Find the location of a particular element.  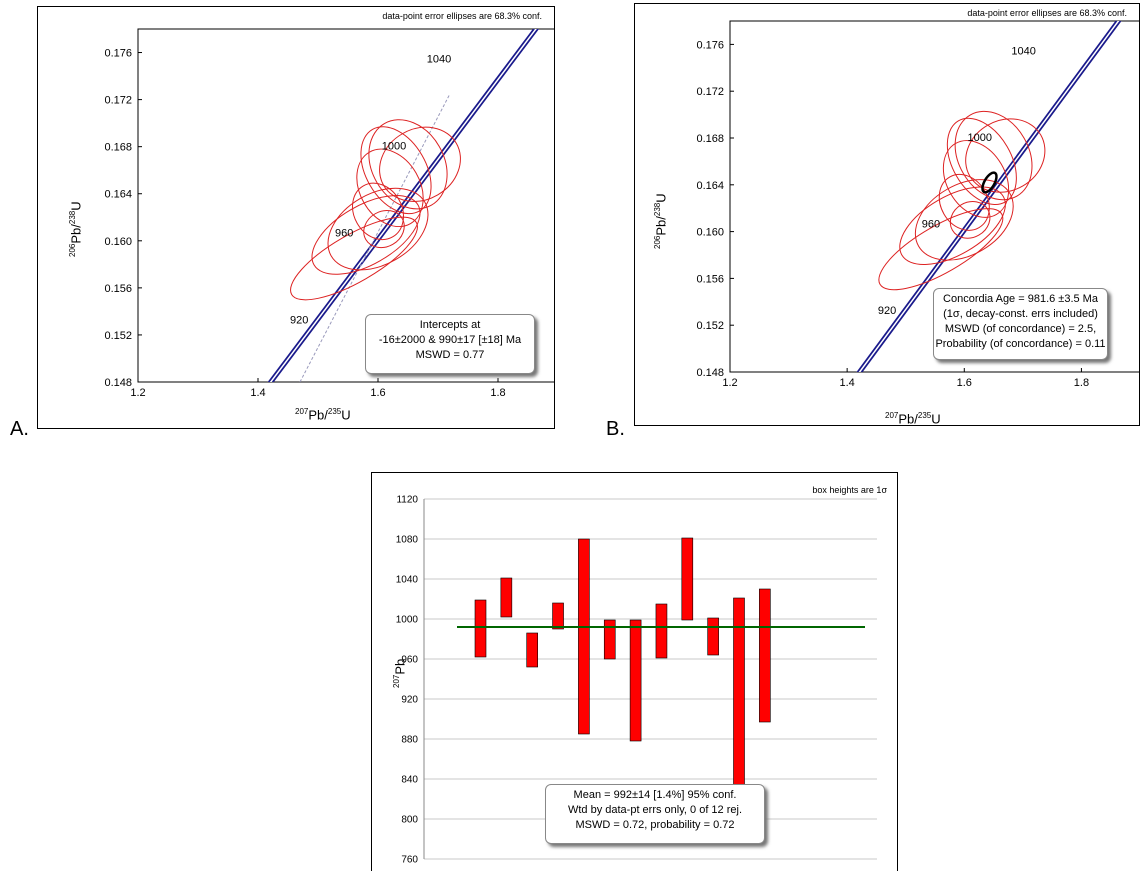

concordia-age-ellipse is located at coordinates (989, 182).